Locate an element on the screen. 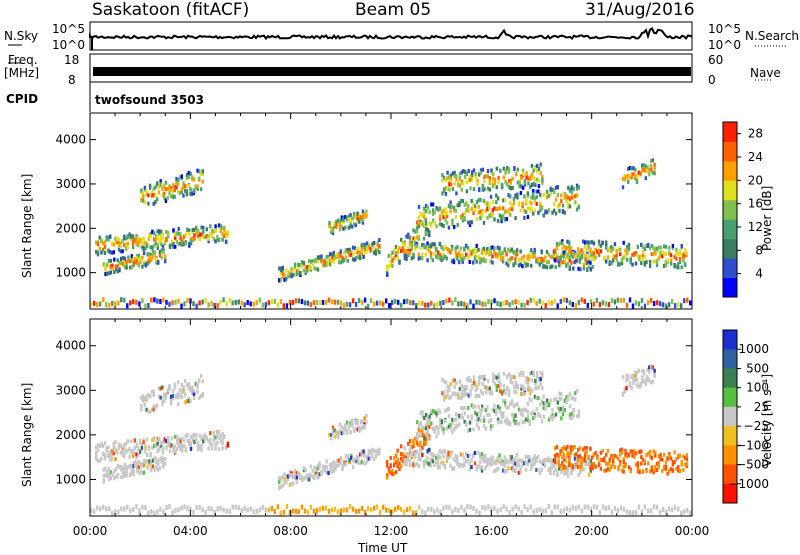  velocity-colorbar-tick-label: 500 is located at coordinates (757, 368).